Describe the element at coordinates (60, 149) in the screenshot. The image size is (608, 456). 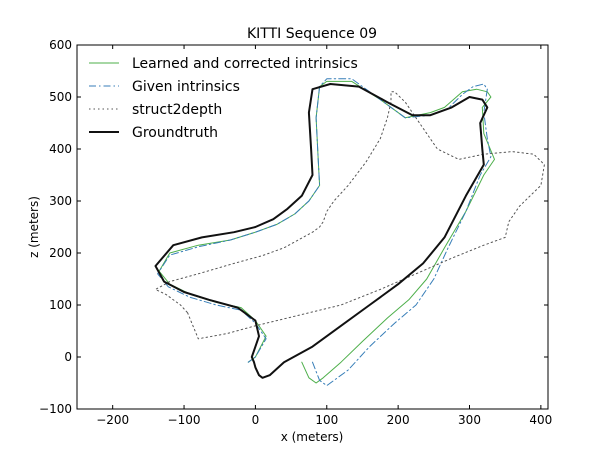
I see `y-tick-label: 400` at that location.